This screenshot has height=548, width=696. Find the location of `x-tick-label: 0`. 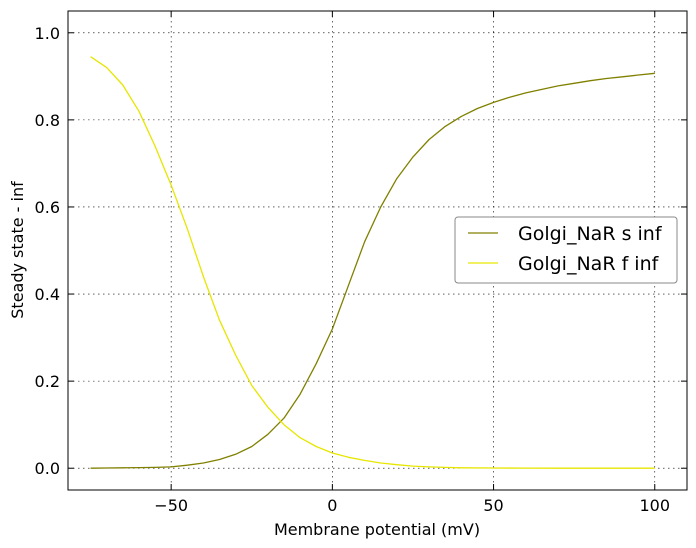

x-tick-label: 0 is located at coordinates (332, 505).